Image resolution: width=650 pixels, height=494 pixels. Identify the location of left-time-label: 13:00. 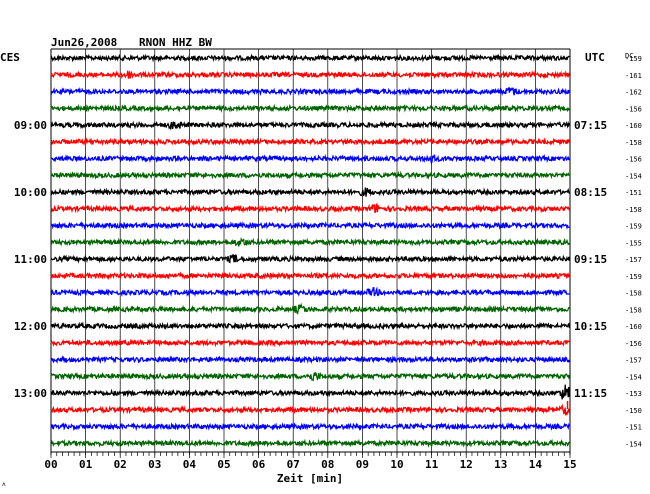
(30, 393).